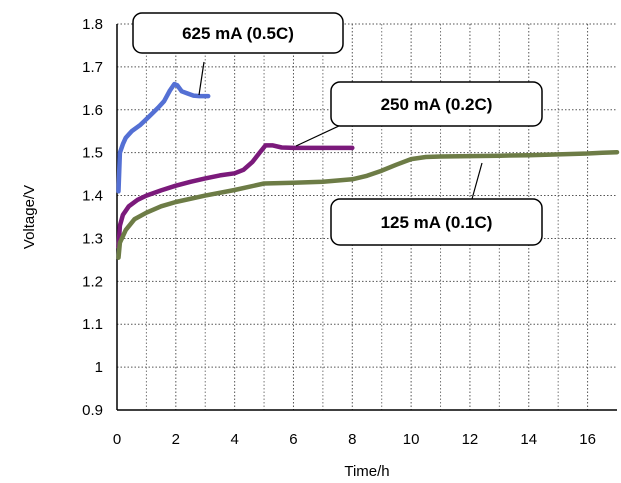 The height and width of the screenshot is (483, 621). What do you see at coordinates (92, 110) in the screenshot?
I see `y-tick-label: 1.6` at bounding box center [92, 110].